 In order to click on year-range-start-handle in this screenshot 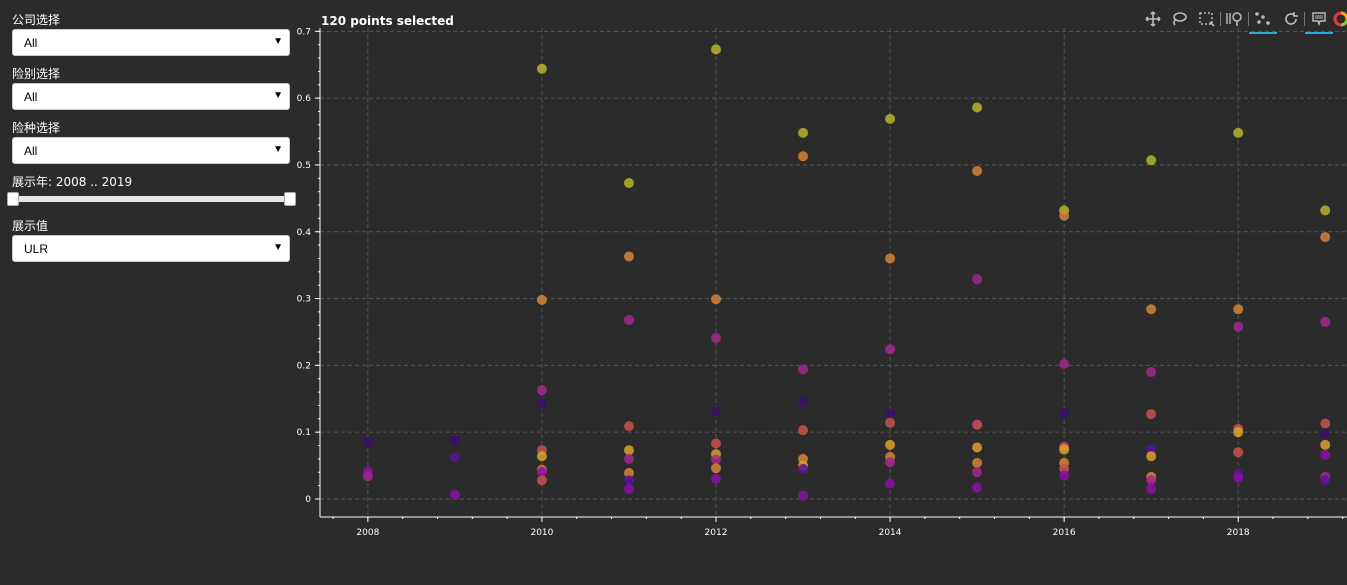, I will do `click(13, 199)`.